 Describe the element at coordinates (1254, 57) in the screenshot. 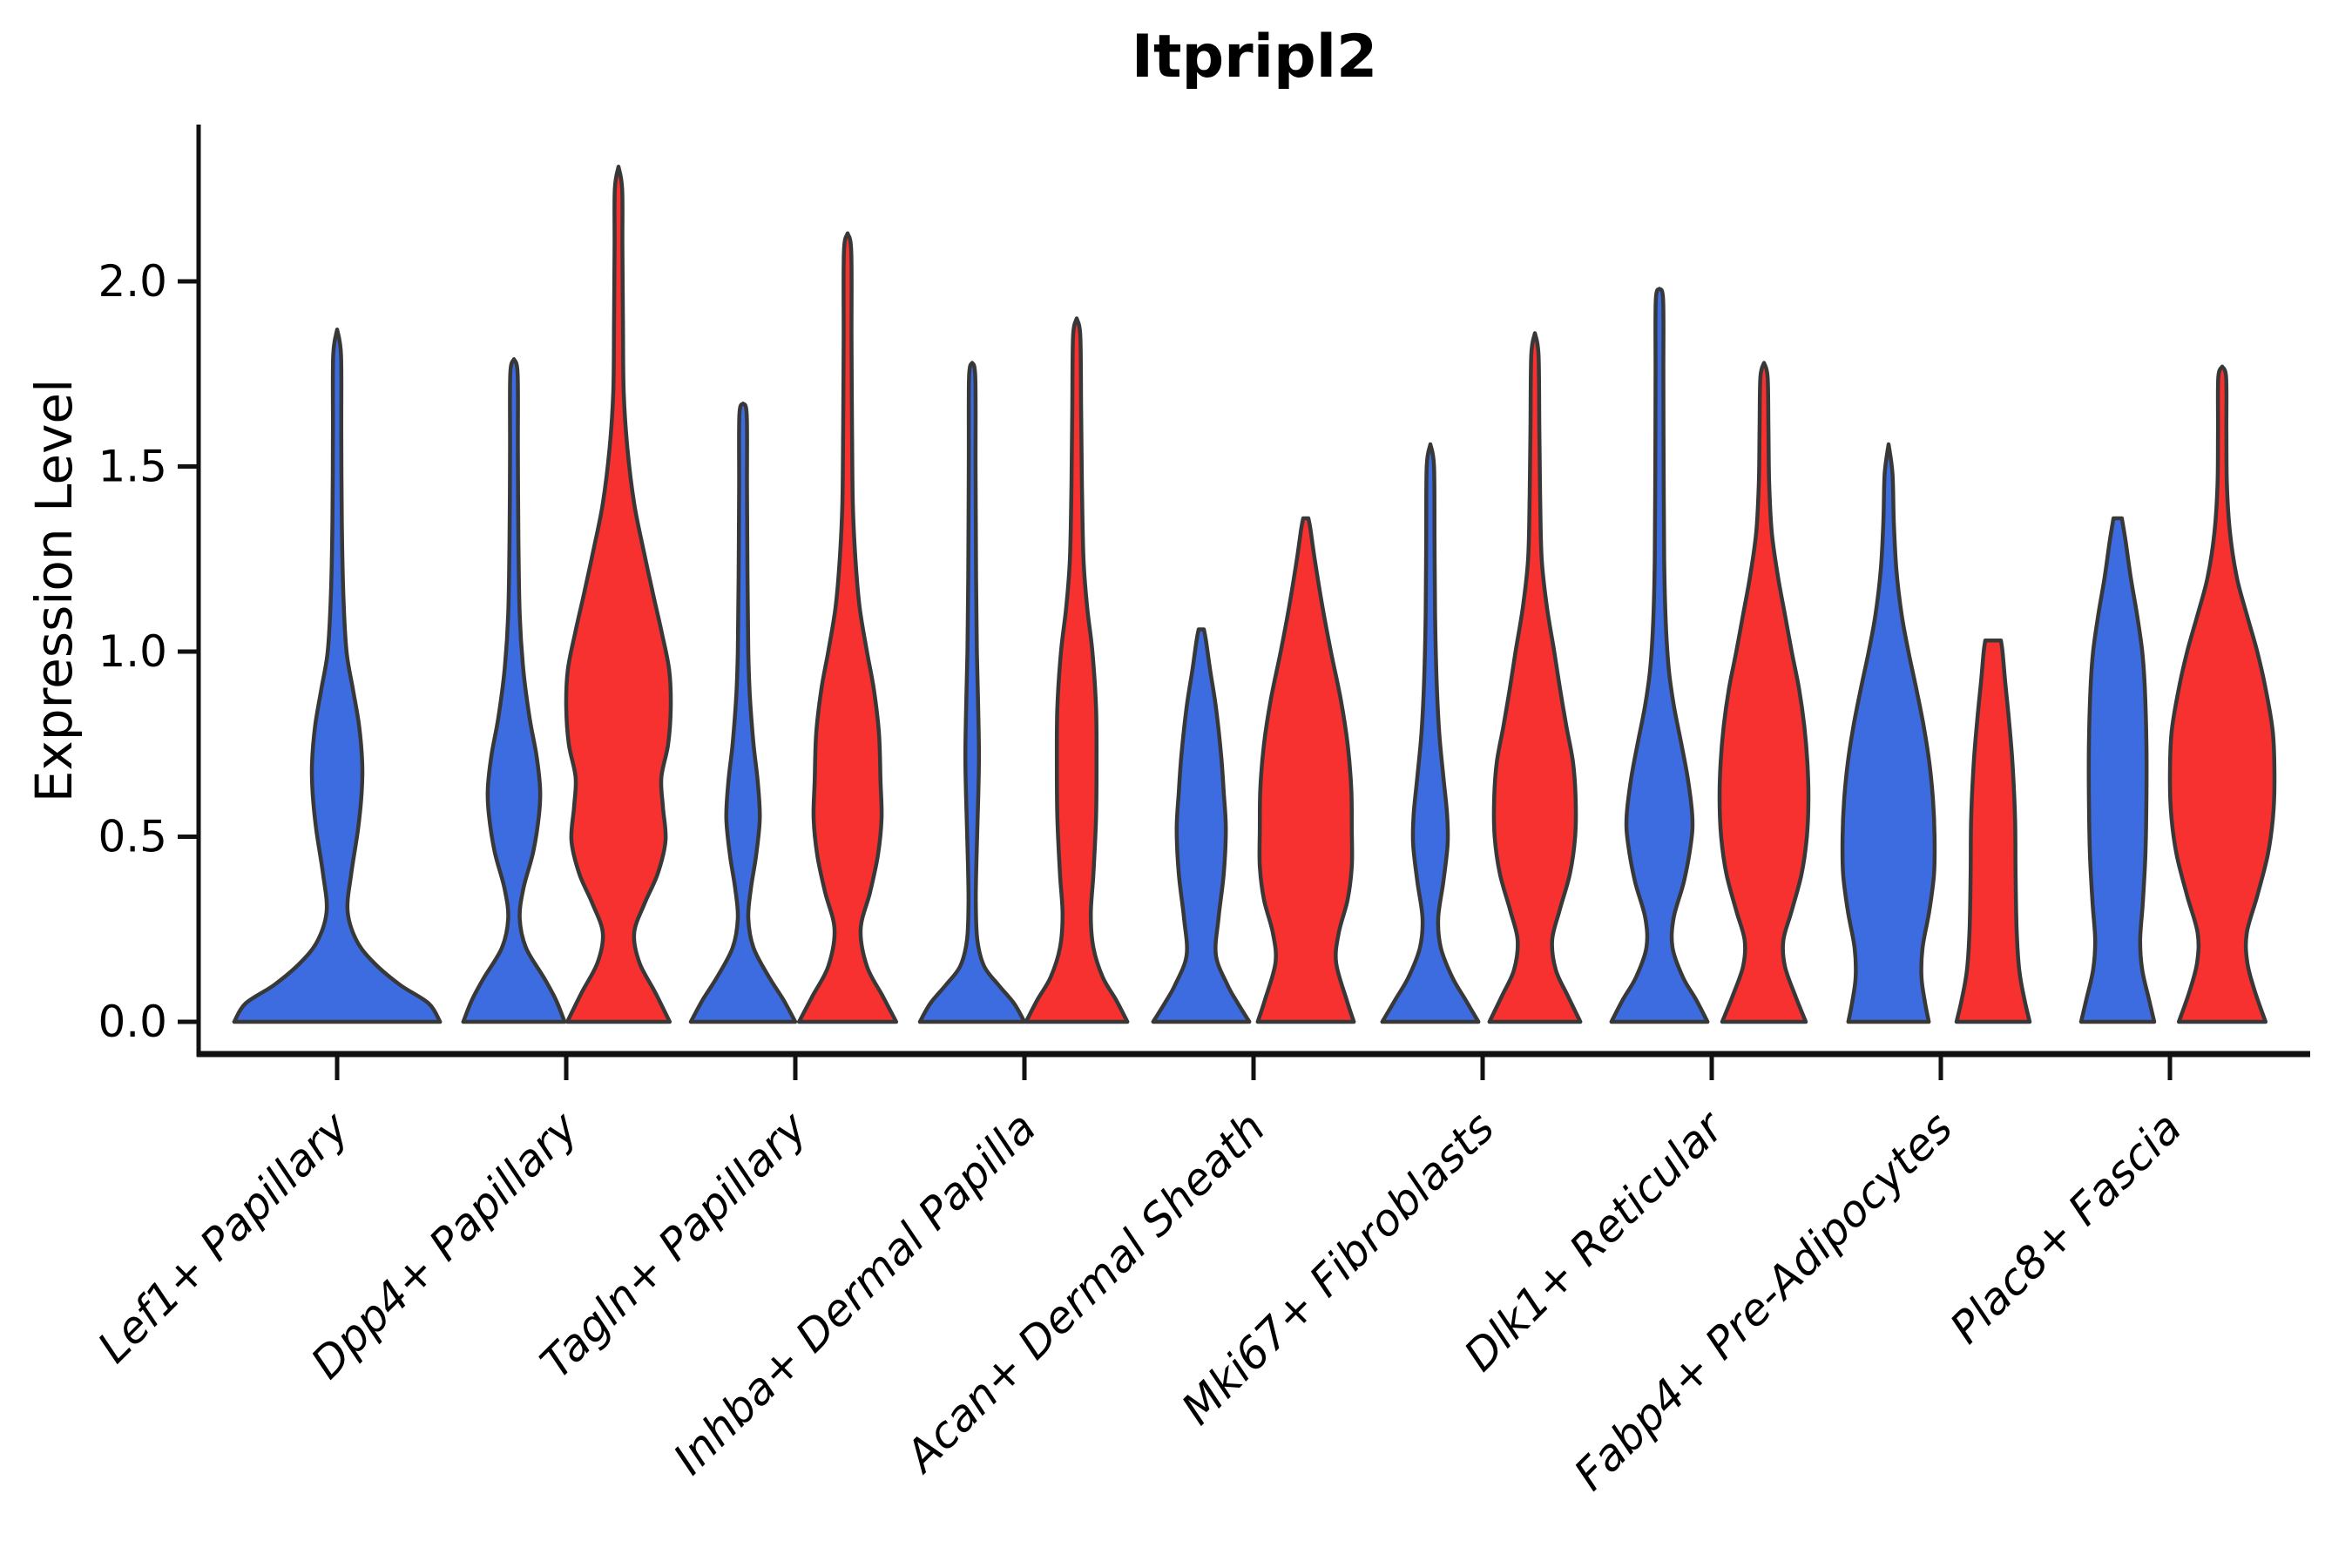

I see `chart-title: Itpripl2` at that location.